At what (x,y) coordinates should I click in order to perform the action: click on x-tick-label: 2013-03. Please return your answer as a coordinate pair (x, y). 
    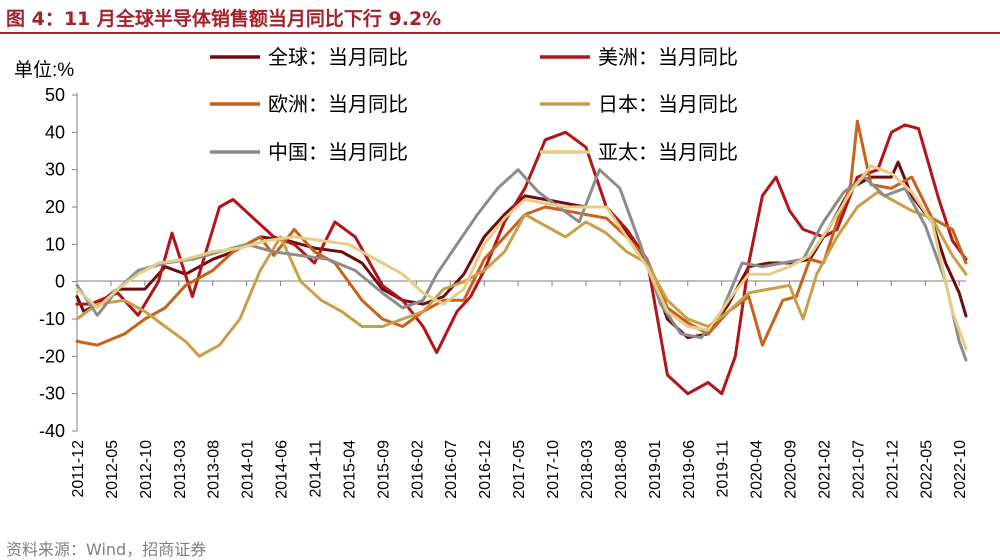
    Looking at the image, I should click on (180, 469).